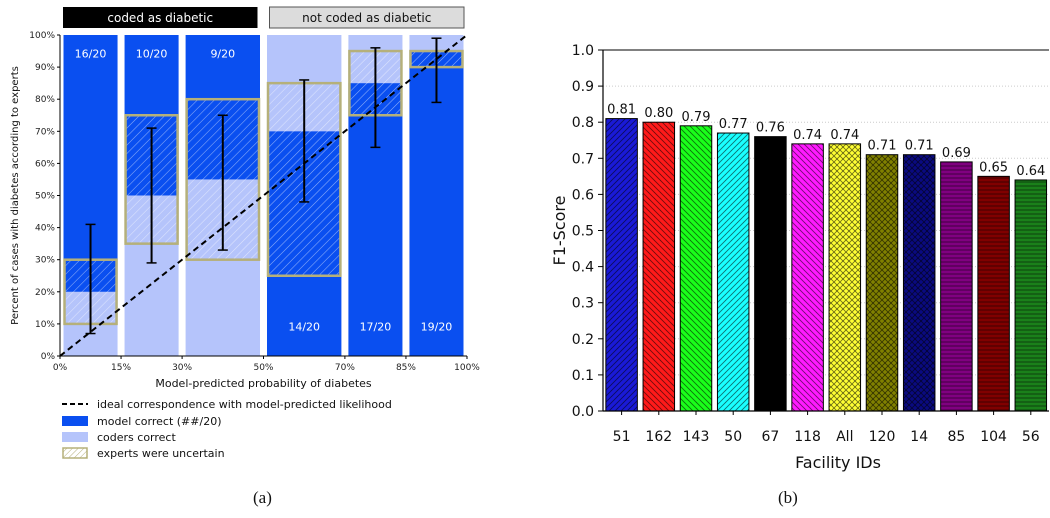  Describe the element at coordinates (621, 110) in the screenshot. I see `f1-bar-value-label: 0.81` at that location.